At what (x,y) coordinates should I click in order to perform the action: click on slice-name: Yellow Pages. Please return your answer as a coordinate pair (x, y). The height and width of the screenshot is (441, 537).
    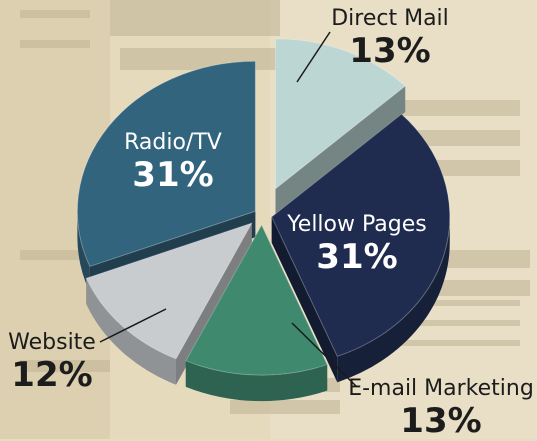
    Looking at the image, I should click on (357, 224).